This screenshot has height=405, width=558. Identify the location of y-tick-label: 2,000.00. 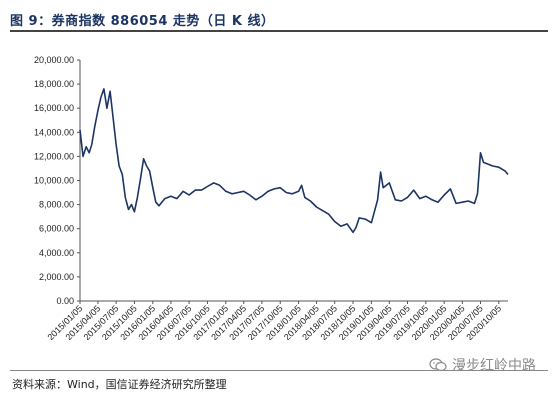
(56, 277).